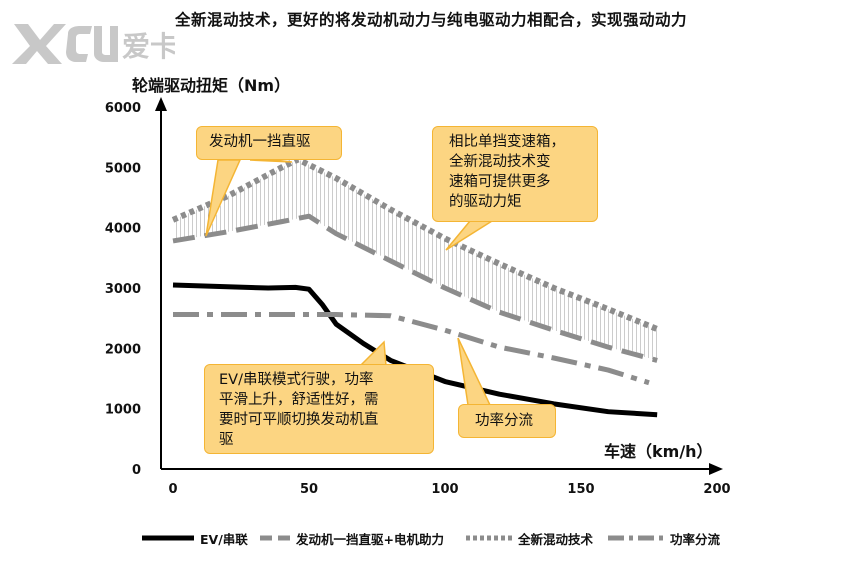 The image size is (846, 564). What do you see at coordinates (123, 168) in the screenshot?
I see `y-tick-label: 5000` at bounding box center [123, 168].